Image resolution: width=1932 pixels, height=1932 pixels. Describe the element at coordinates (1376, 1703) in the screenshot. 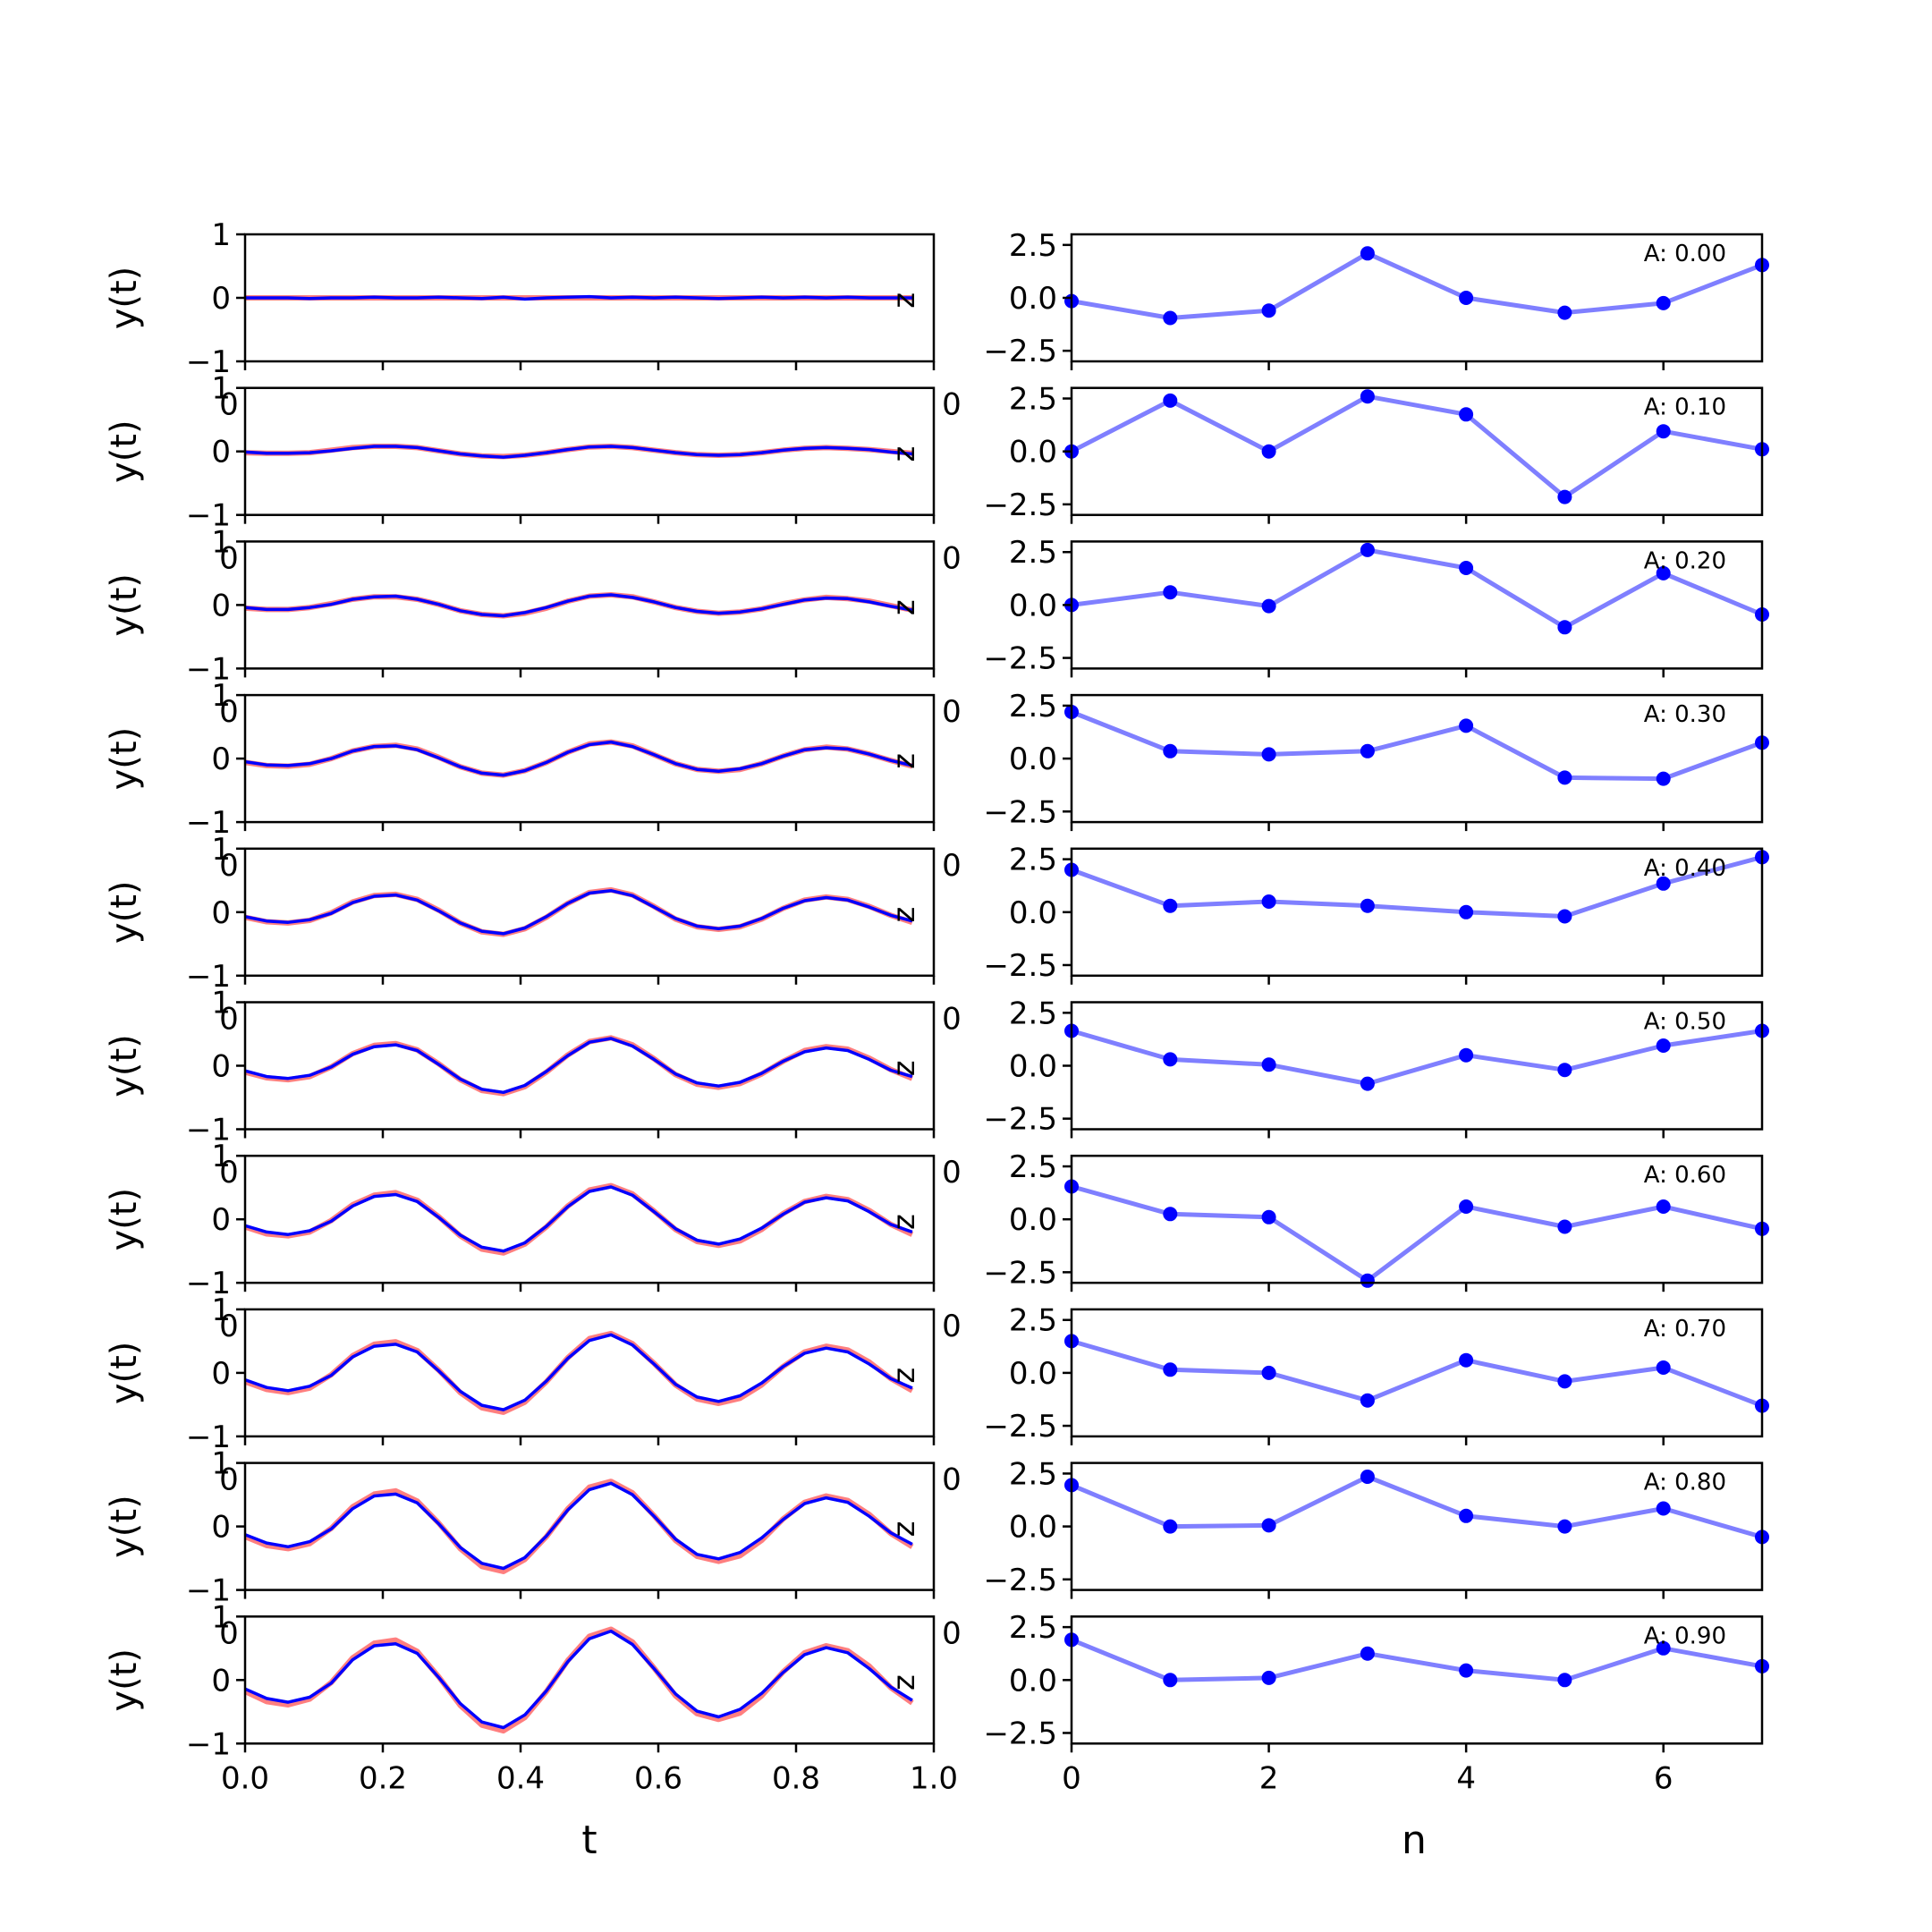

I see `right-subplot-9: 2.5 0.0 −2.5 A: 0.90 0 2 4 6` at that location.